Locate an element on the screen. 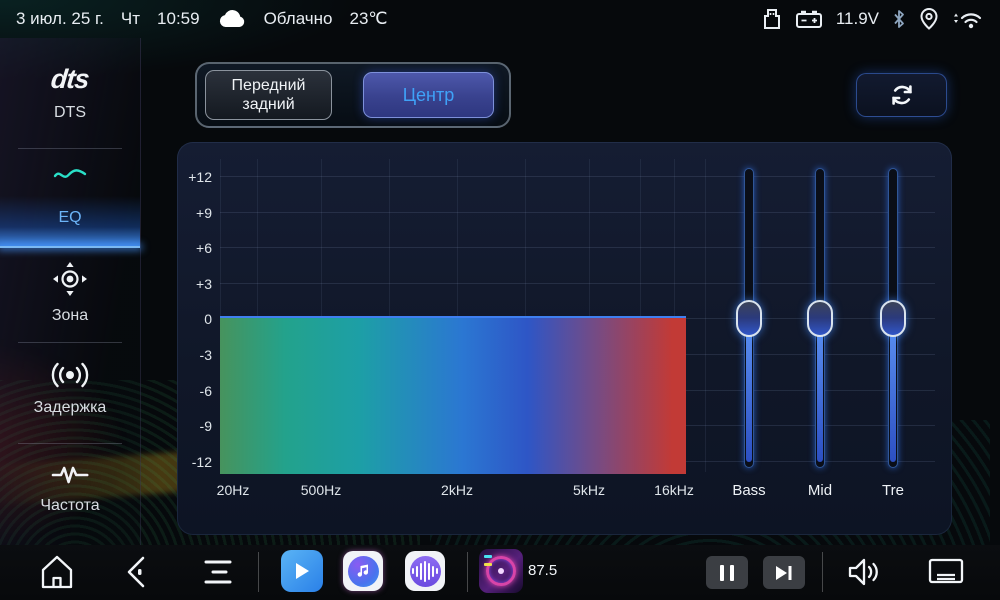 This screenshot has width=1000, height=600. voice-app-icon is located at coordinates (425, 571).